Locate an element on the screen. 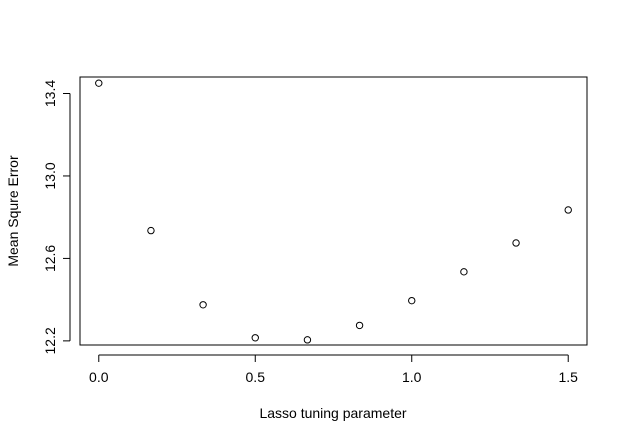 Image resolution: width=628 pixels, height=443 pixels. y-tick-label: 13.4 is located at coordinates (50, 93).